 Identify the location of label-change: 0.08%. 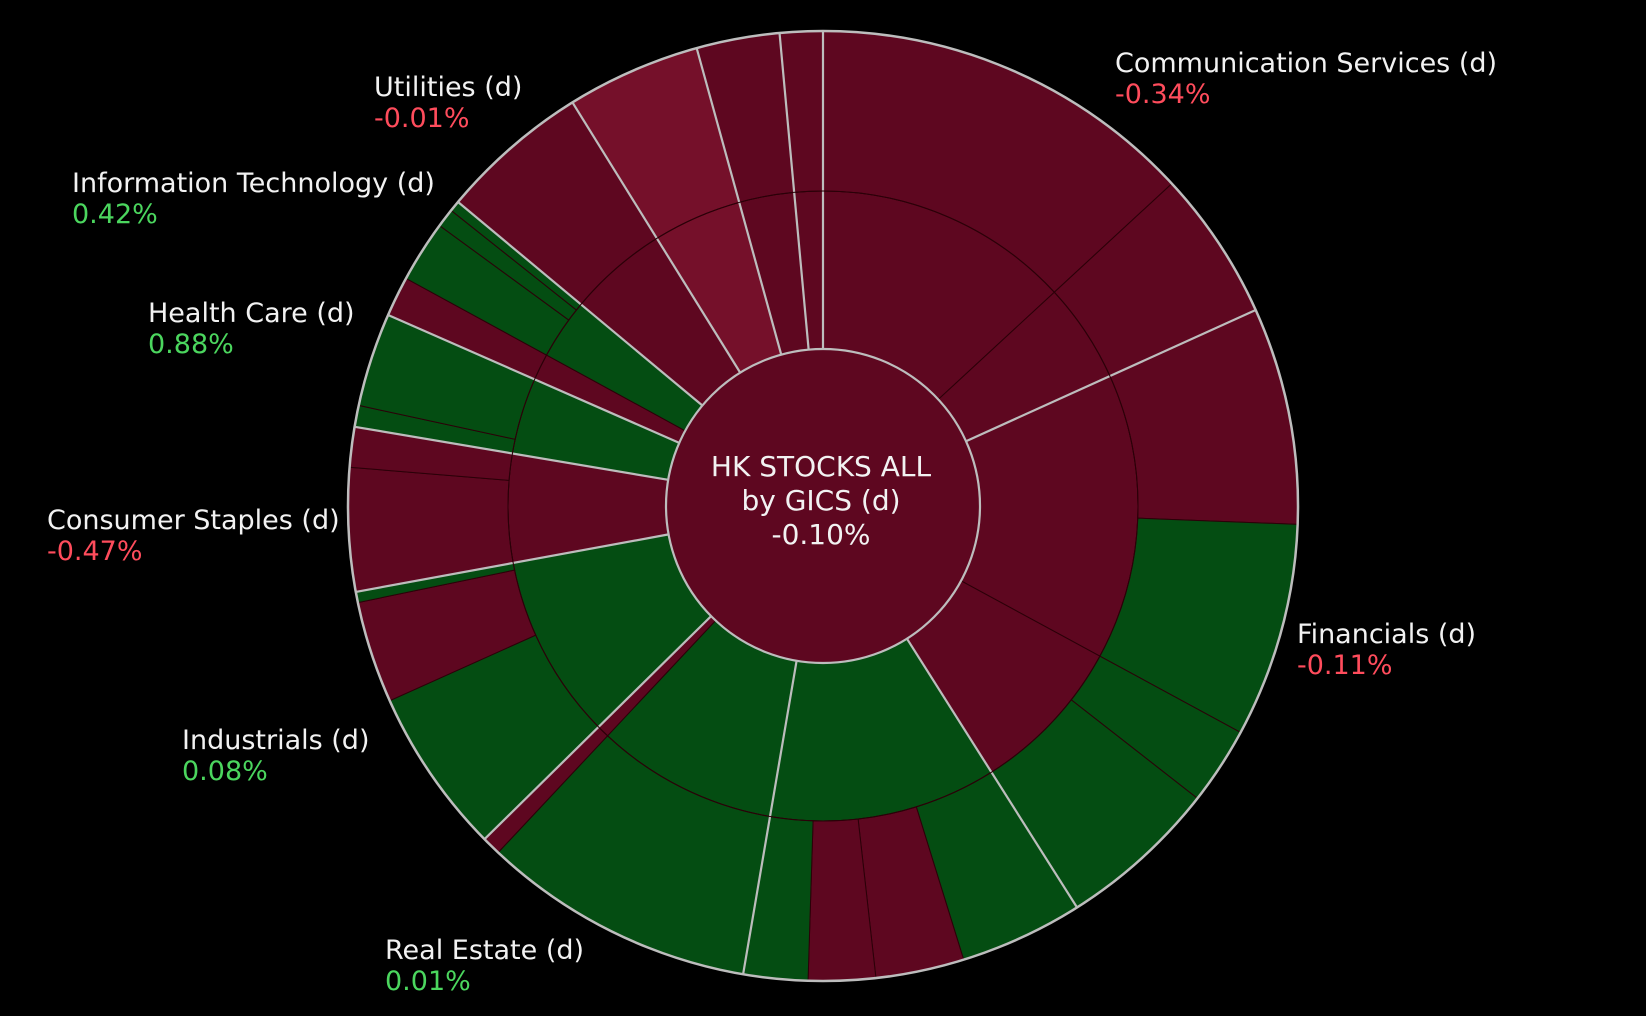
(225, 771).